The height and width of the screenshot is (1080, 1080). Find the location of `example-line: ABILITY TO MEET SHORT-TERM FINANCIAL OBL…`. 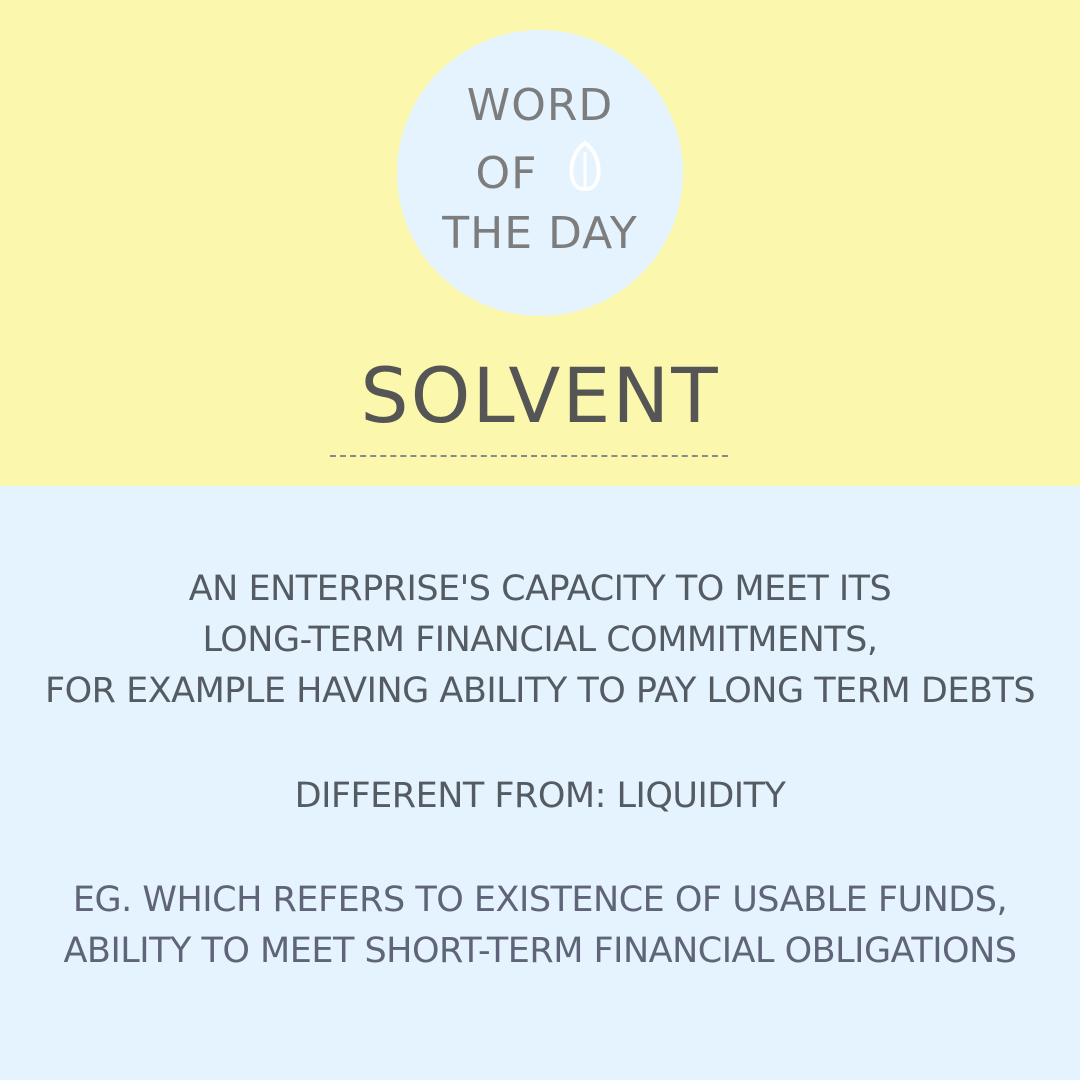

example-line: ABILITY TO MEET SHORT-TERM FINANCIAL OBL… is located at coordinates (540, 951).